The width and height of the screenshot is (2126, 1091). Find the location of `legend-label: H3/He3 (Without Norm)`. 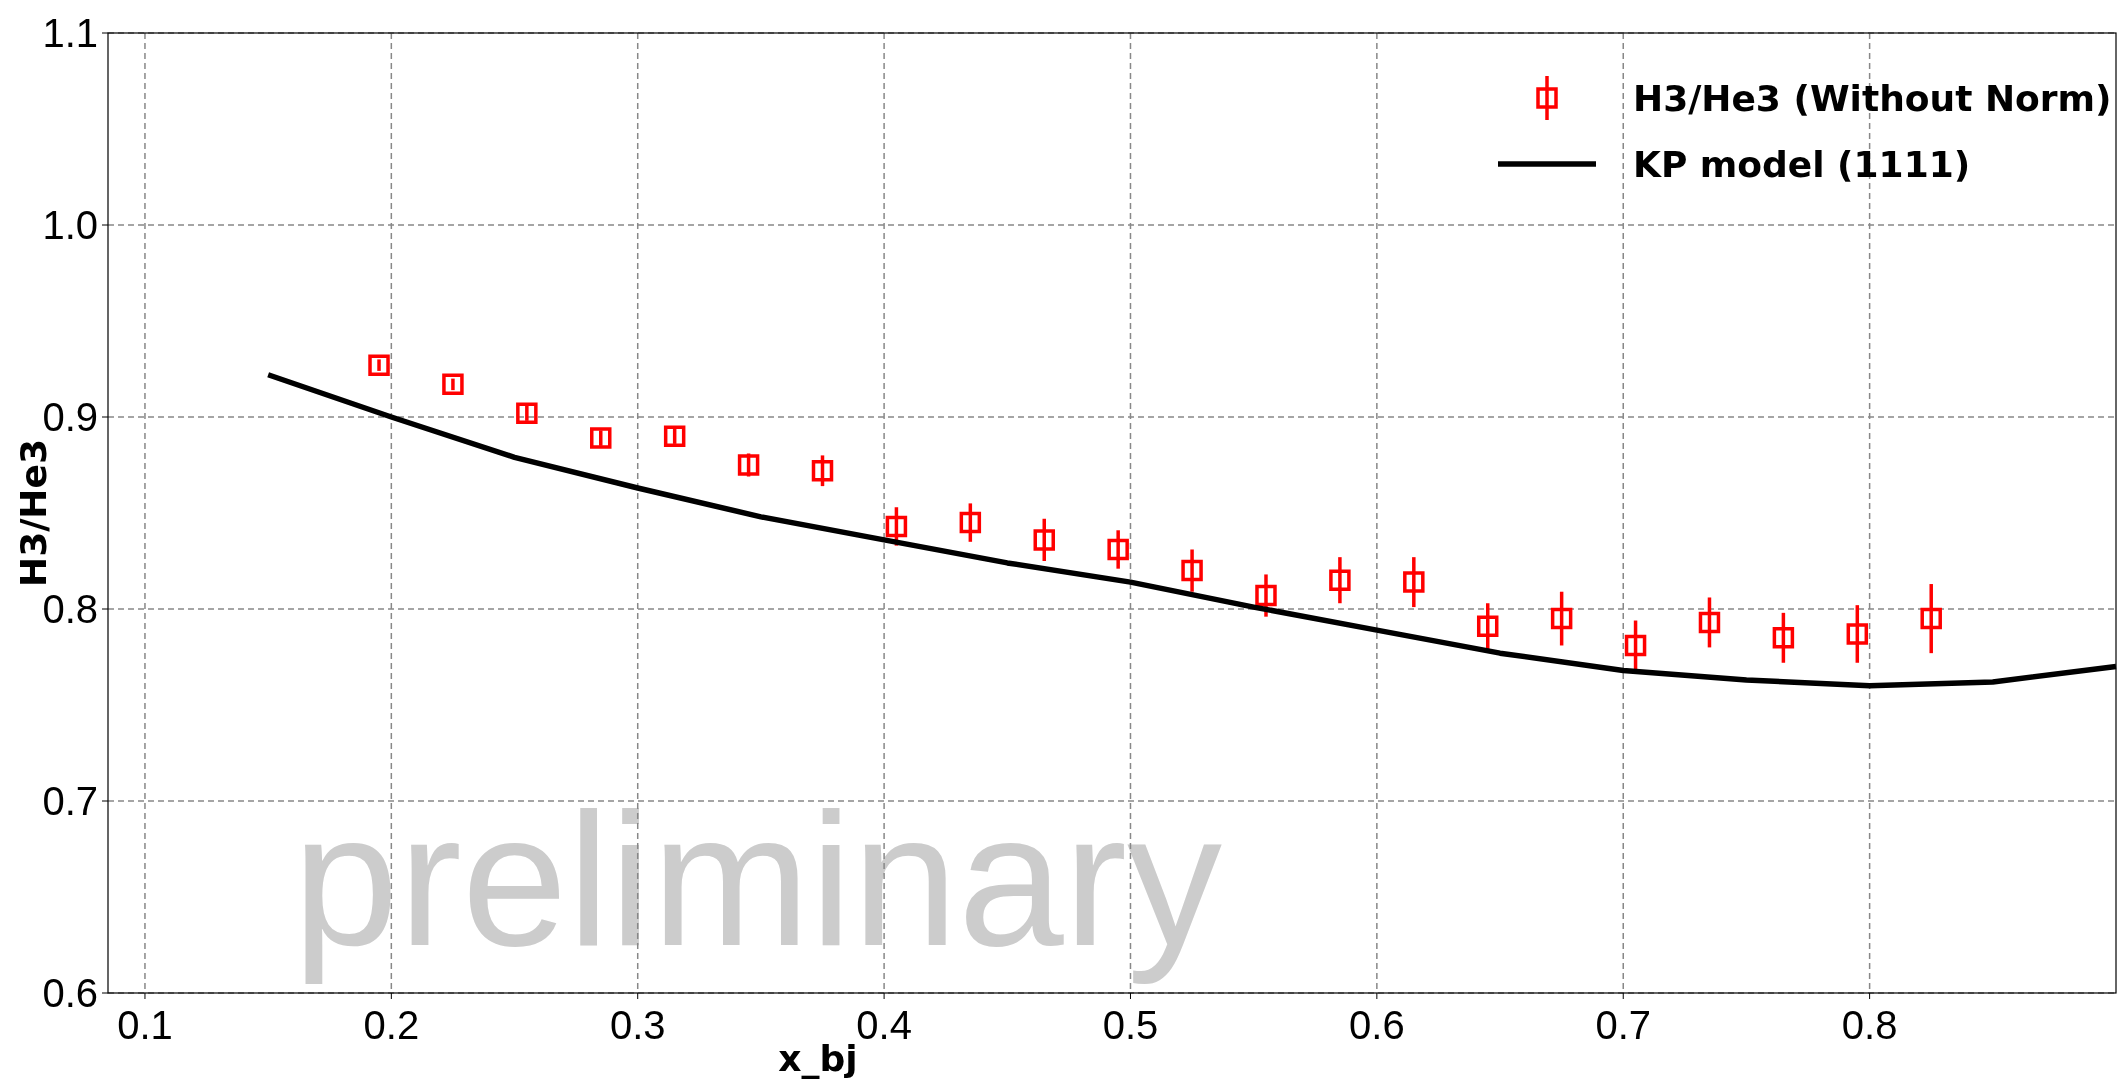

legend-label: H3/He3 (Without Norm) is located at coordinates (1872, 98).